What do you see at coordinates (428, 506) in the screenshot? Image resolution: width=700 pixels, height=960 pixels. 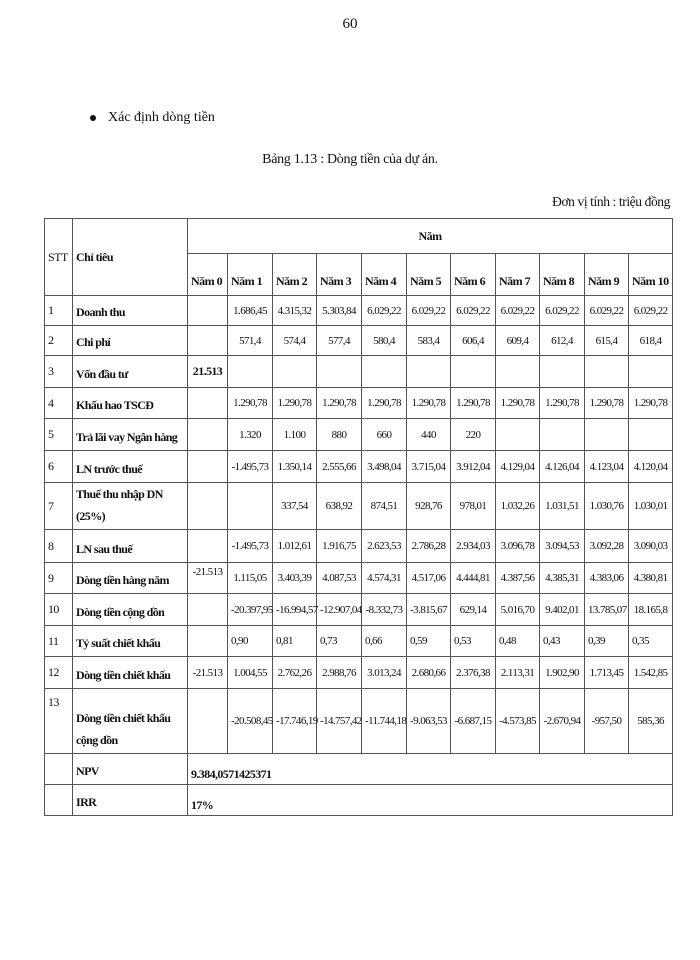 I see `cell-năm-5: 928,76` at bounding box center [428, 506].